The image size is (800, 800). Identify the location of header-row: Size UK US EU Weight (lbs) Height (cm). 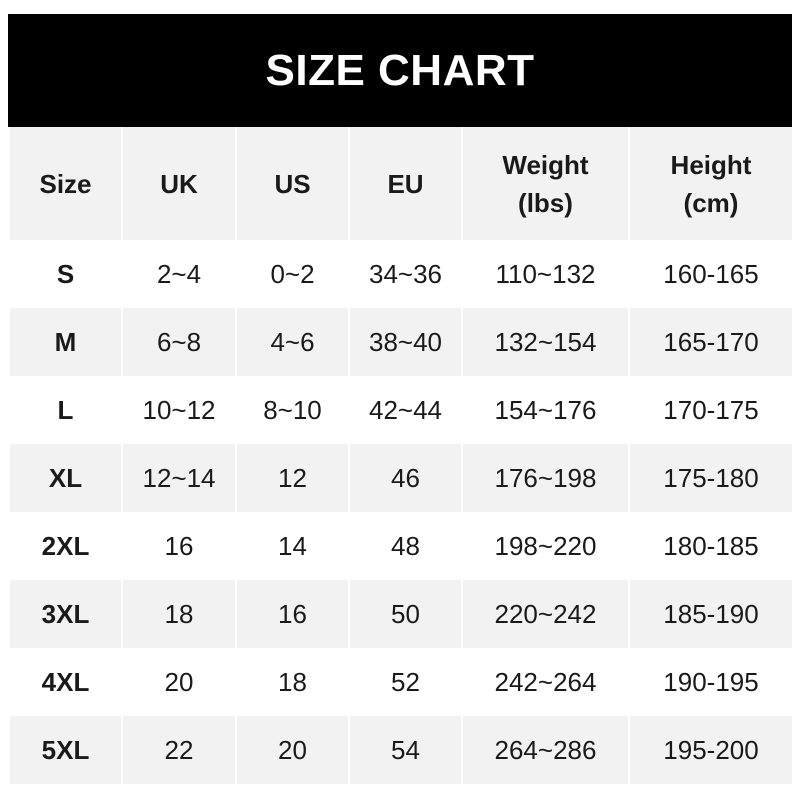
(401, 183).